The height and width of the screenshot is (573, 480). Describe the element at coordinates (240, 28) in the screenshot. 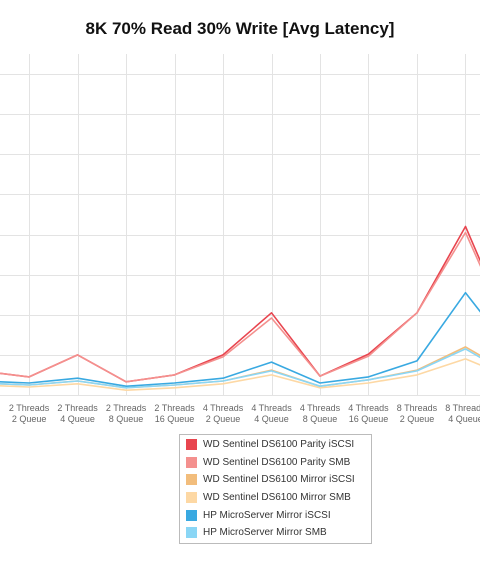

I see `chart-title: 8K 70% Read 30% Write [Avg Latency]` at that location.